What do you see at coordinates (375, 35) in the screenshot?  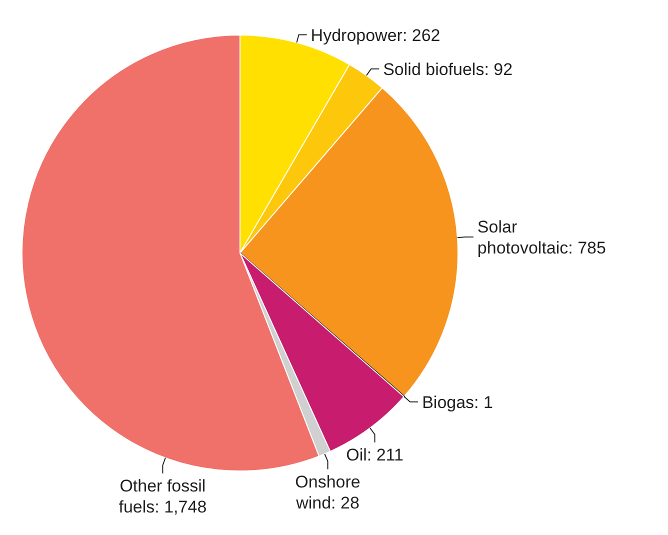 I see `slice-label: Hydropower: 262` at bounding box center [375, 35].